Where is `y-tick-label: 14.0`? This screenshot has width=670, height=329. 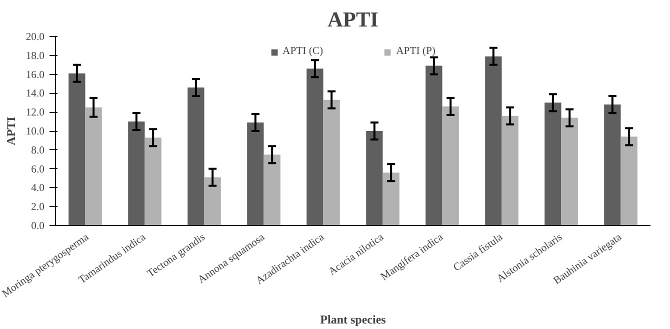 y-tick-label: 14.0 is located at coordinates (35, 94).